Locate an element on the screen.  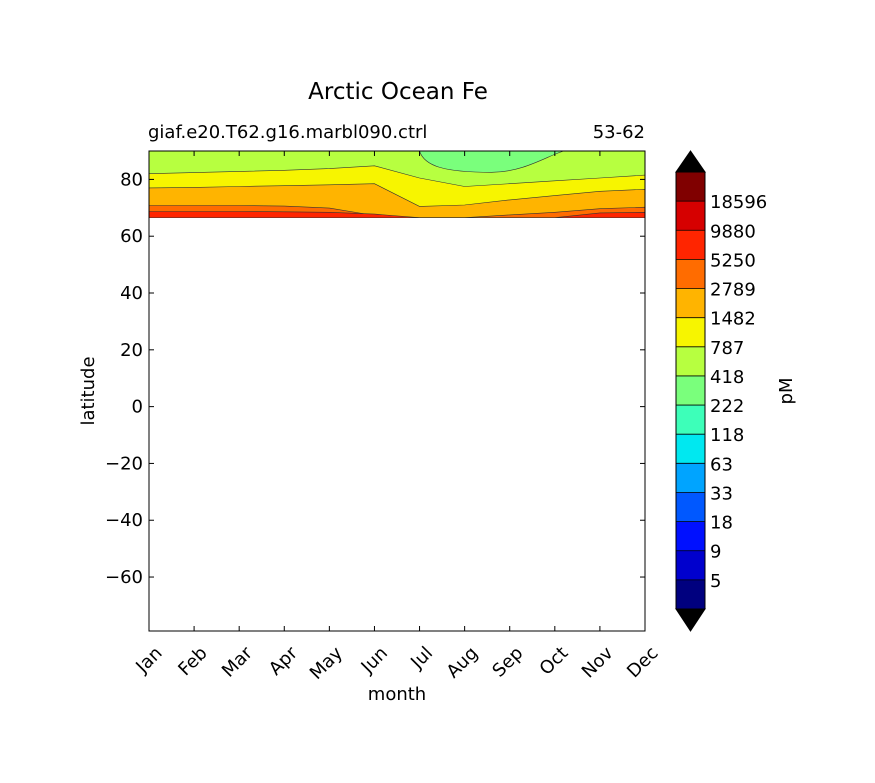
x-tick-label: Feb is located at coordinates (192, 661).